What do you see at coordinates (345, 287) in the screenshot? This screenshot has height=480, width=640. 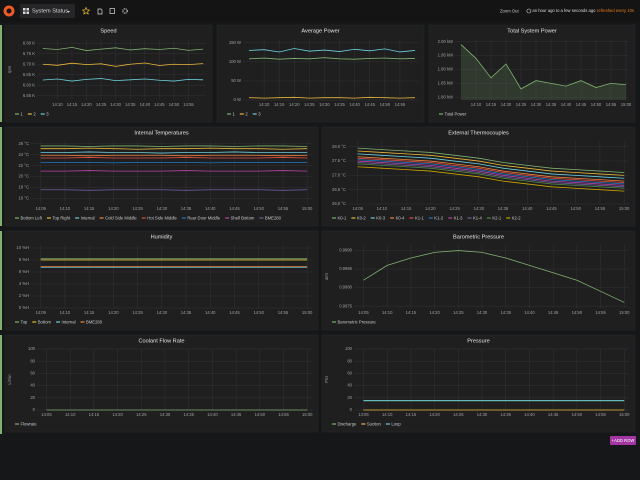 I see `y-tick-label: 0.9980` at bounding box center [345, 287].